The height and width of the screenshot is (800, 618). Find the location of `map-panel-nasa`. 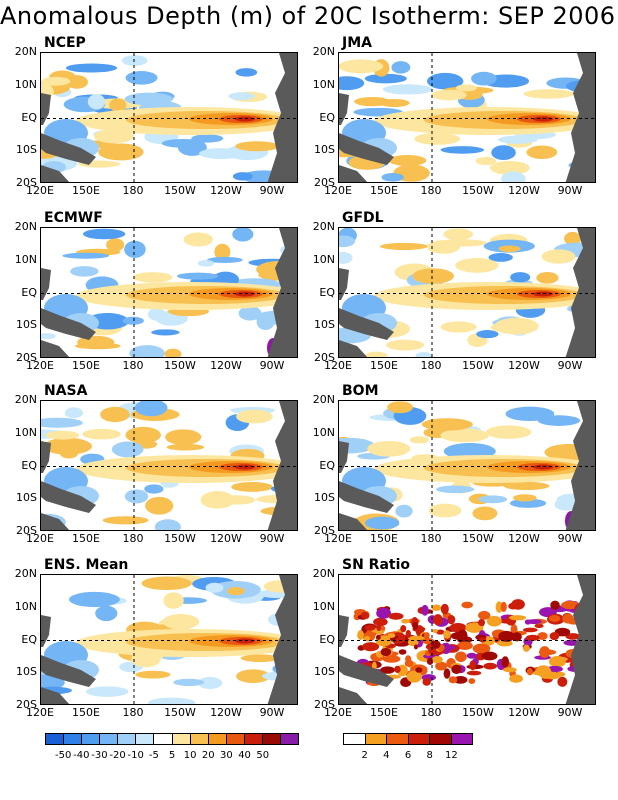

map-panel-nasa is located at coordinates (169, 465).